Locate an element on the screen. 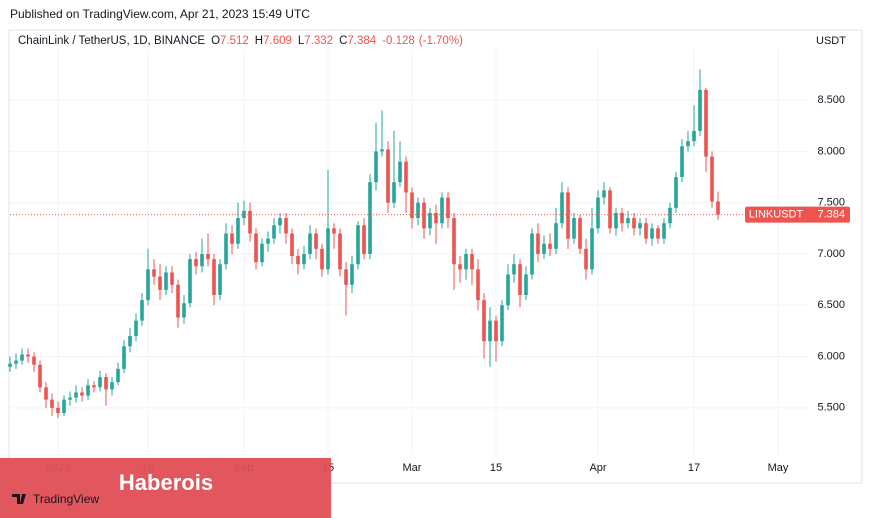 Image resolution: width=873 pixels, height=518 pixels. logo-icon is located at coordinates (19, 499).